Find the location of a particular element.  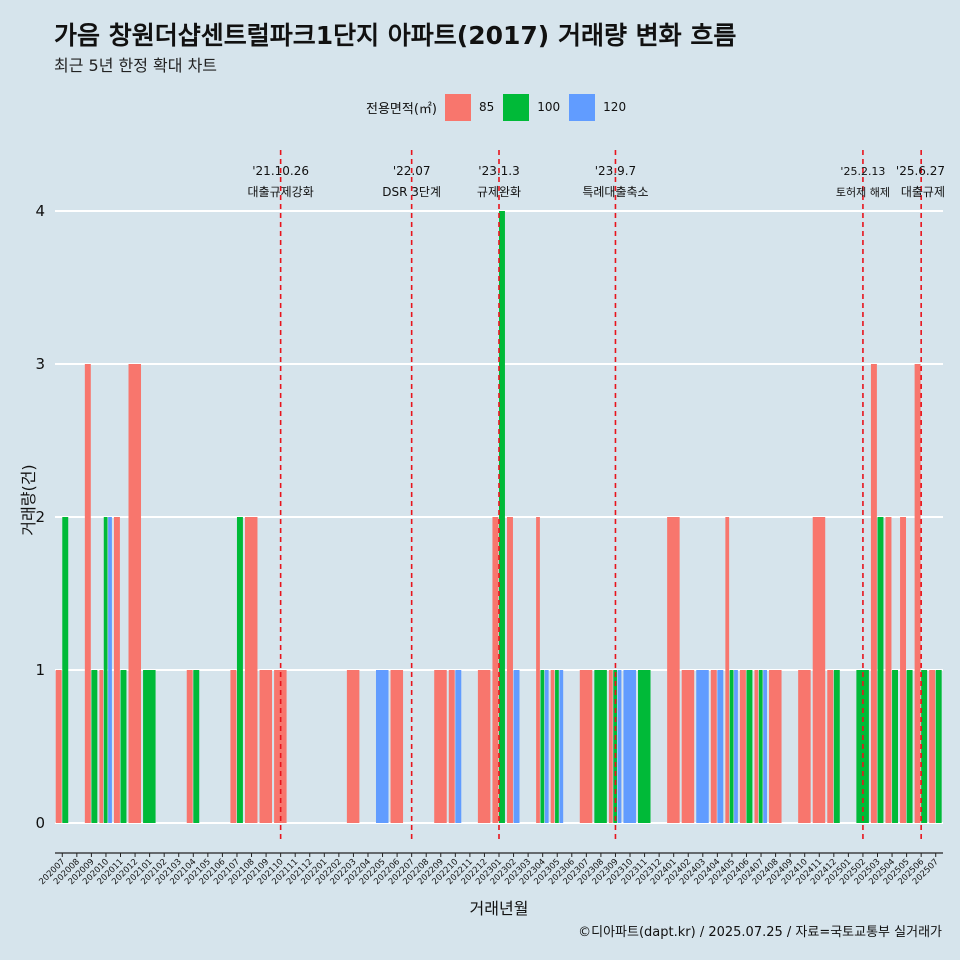

event-date-label: '23.9.7 is located at coordinates (615, 171).